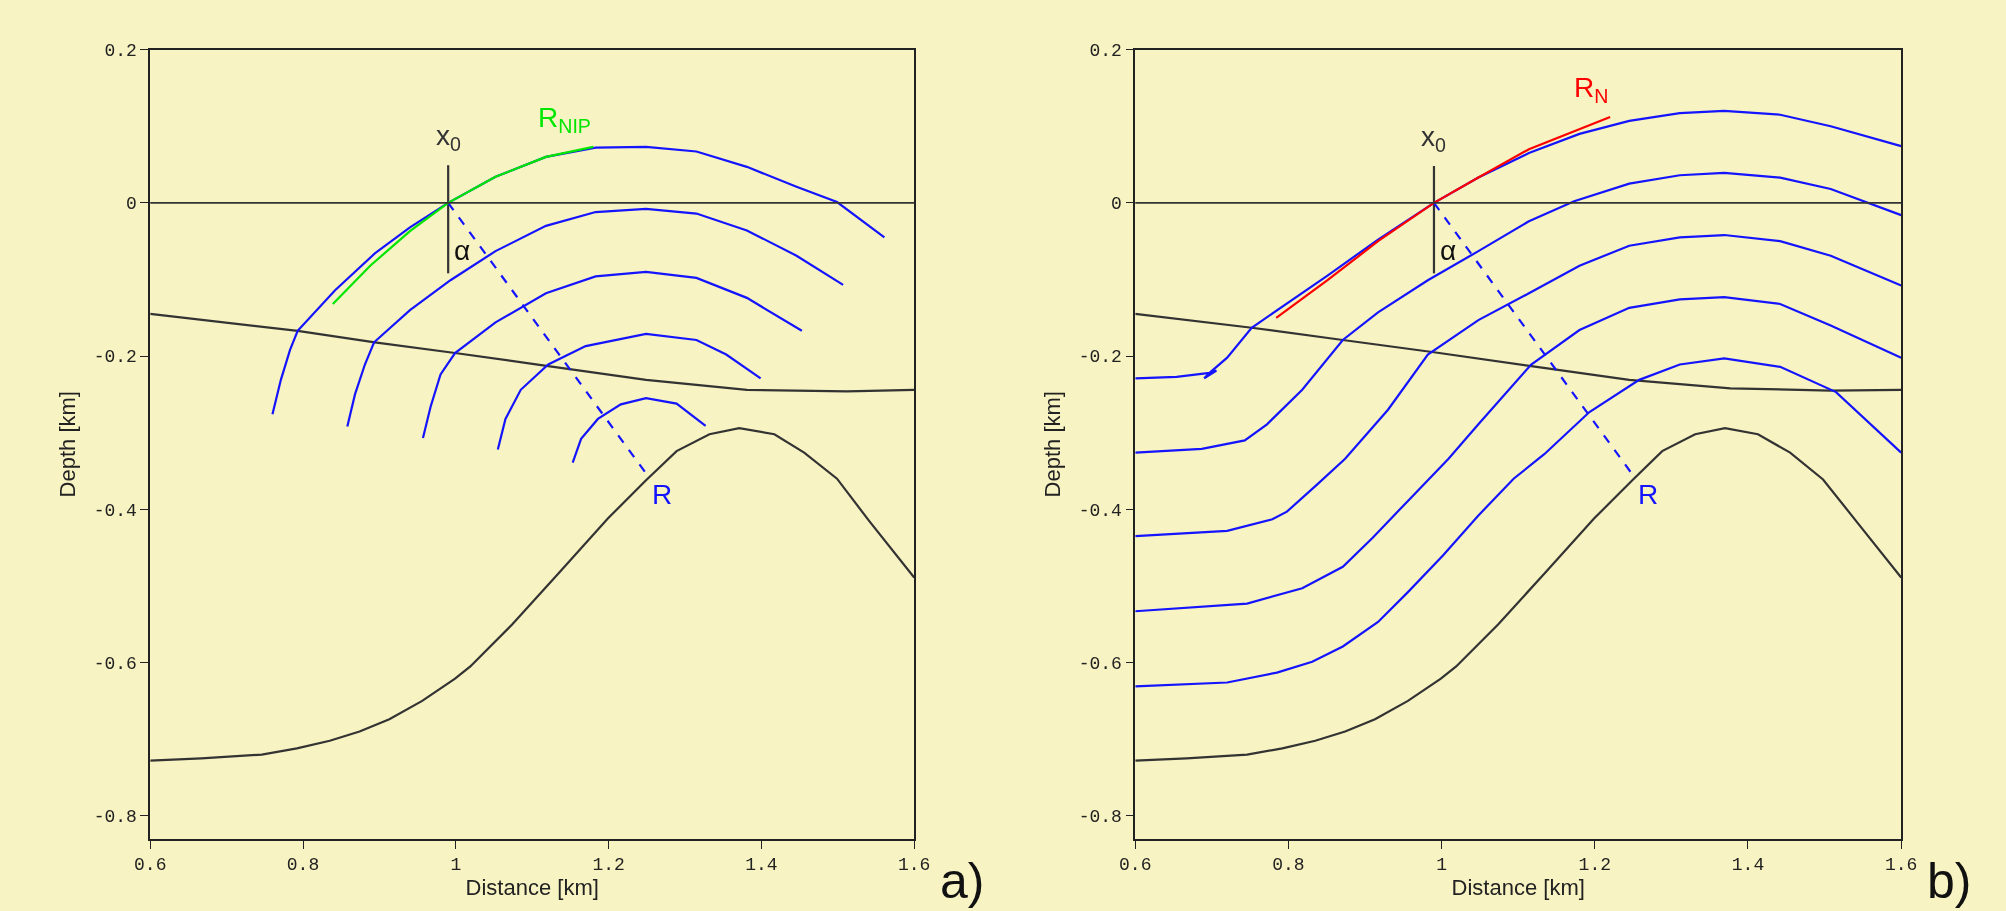 This screenshot has width=2006, height=911. I want to click on series-label: R$_{N}$, so click(1591, 89).